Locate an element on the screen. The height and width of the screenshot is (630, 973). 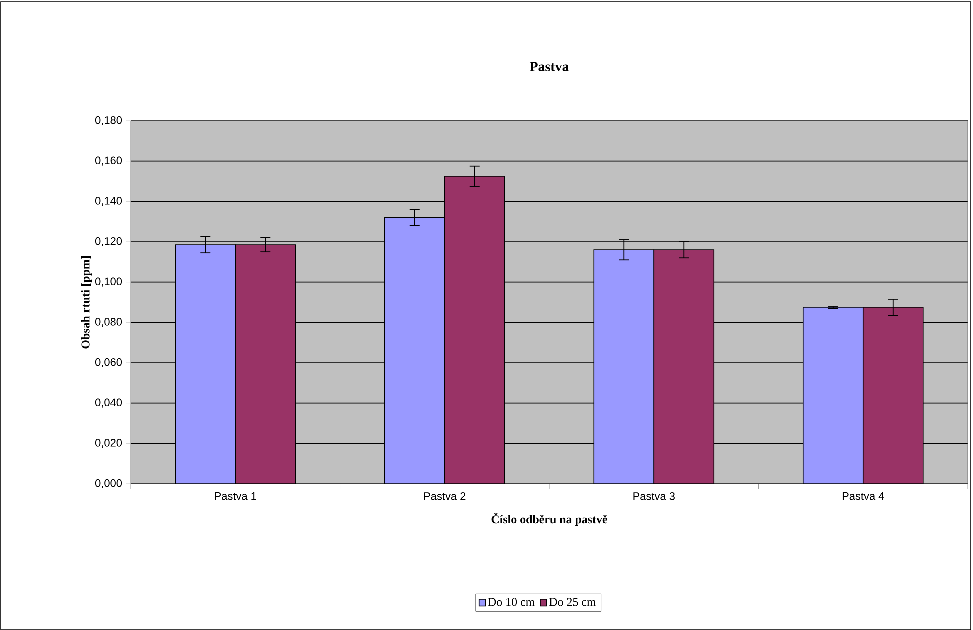
y-tick-label: 0,080 is located at coordinates (108, 322).